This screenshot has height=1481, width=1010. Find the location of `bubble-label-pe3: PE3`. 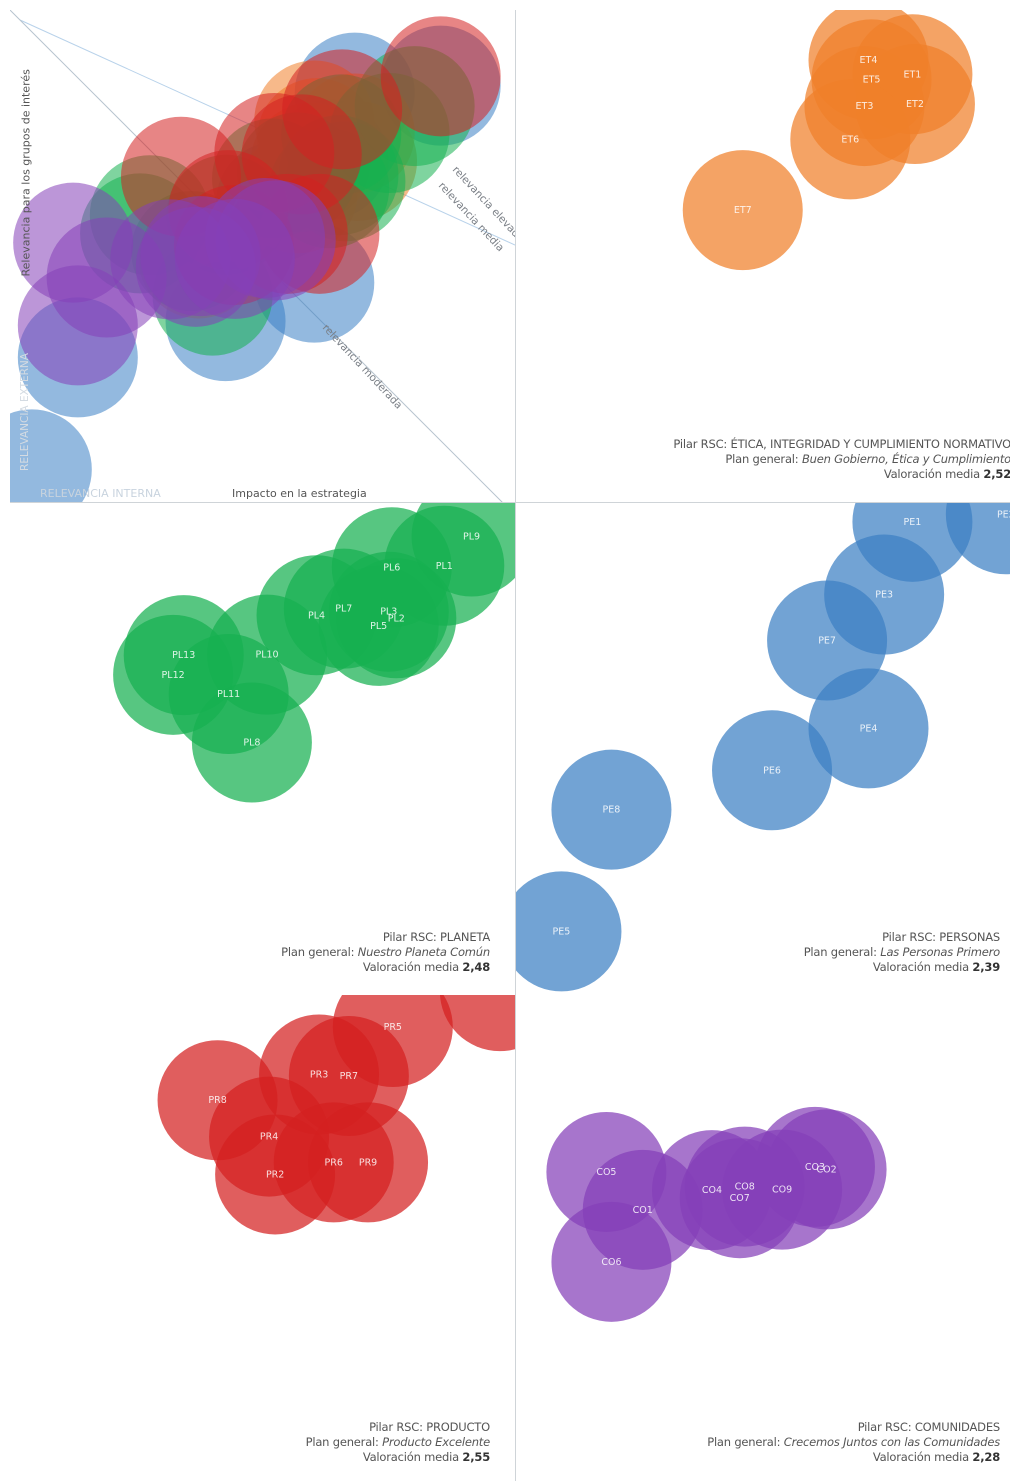

bubble-label-pe3: PE3 is located at coordinates (884, 595).